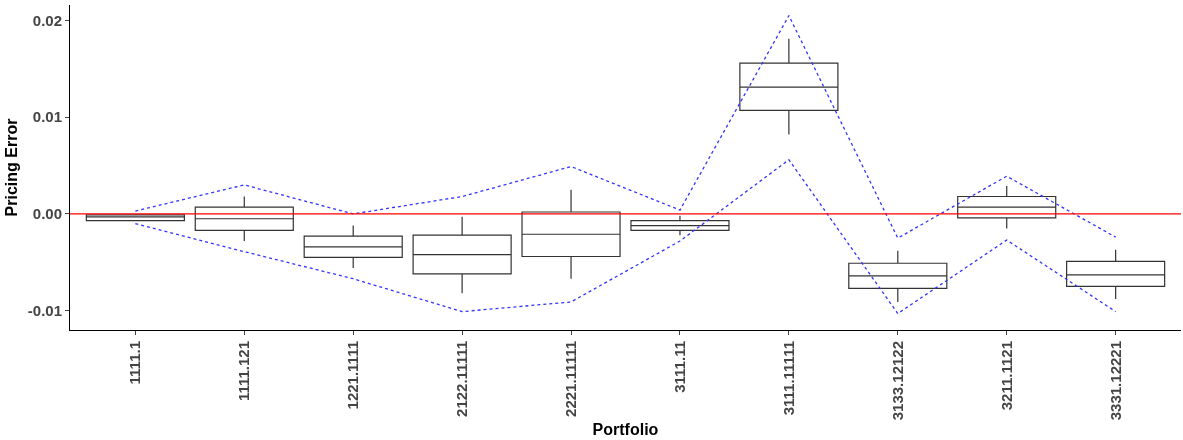 The height and width of the screenshot is (440, 1183). I want to click on x-tick-label: 1111.1, so click(135, 363).